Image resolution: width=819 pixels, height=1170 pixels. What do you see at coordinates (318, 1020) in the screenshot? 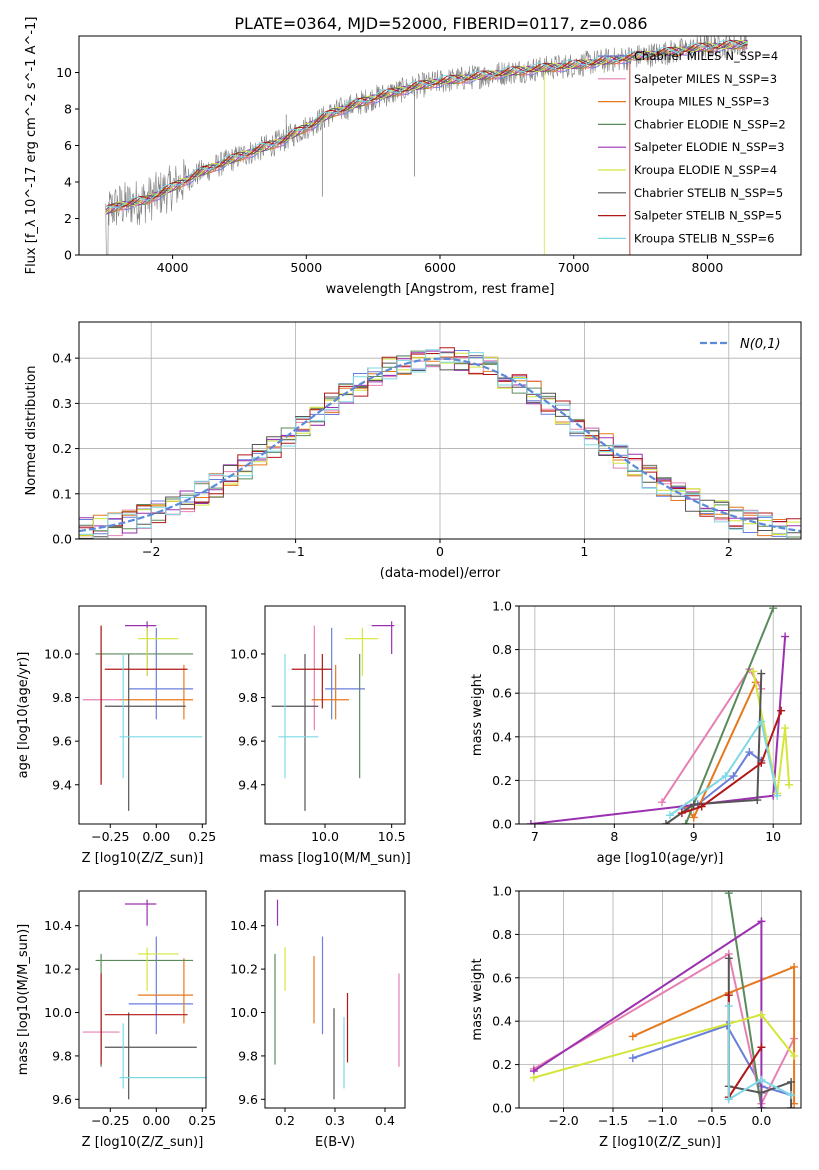
I see `mass-vs-ebv-panel: 0.2 0.3 0.4 9.6 9.8 10.0 10.2 10.4 E(B-V)` at bounding box center [318, 1020].